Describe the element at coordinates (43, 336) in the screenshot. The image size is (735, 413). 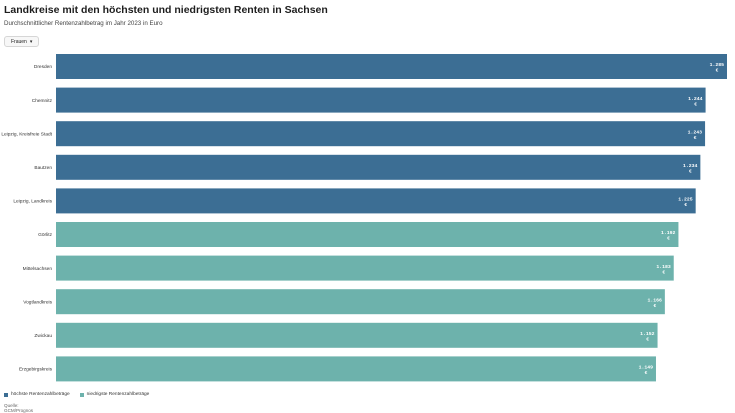
I see `category-label: Zwickau` at that location.